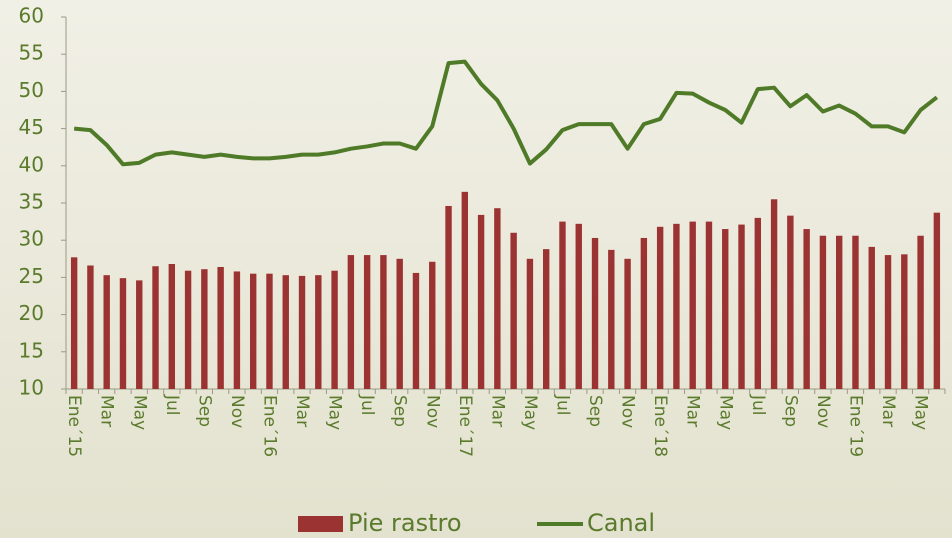 This screenshot has width=952, height=538. I want to click on x-tick-label: Ene´16, so click(269, 426).